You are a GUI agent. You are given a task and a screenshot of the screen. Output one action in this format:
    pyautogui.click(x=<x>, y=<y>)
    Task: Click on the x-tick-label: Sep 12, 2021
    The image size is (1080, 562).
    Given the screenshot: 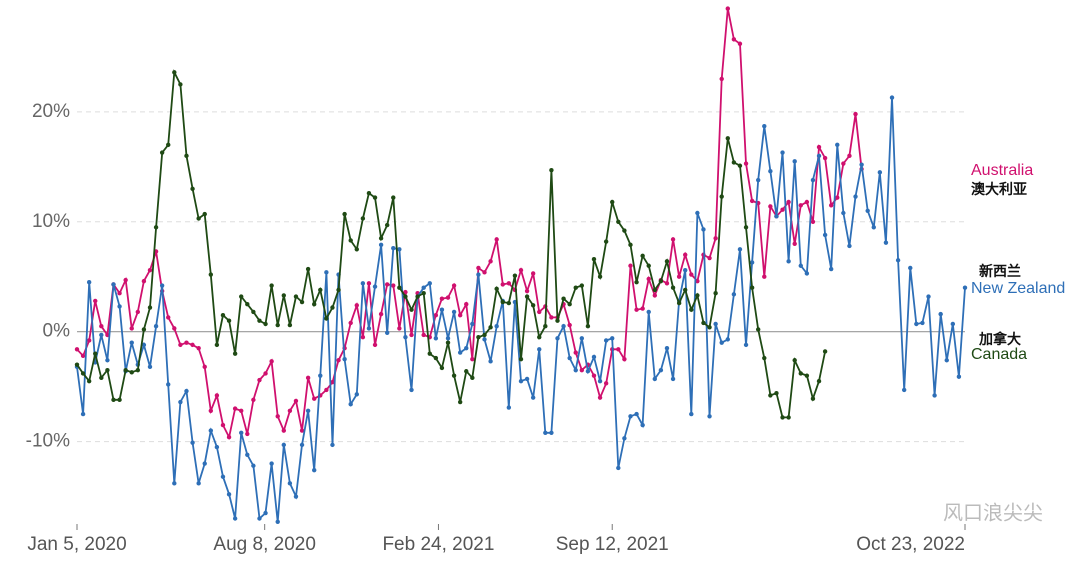 What is the action you would take?
    pyautogui.click(x=612, y=544)
    